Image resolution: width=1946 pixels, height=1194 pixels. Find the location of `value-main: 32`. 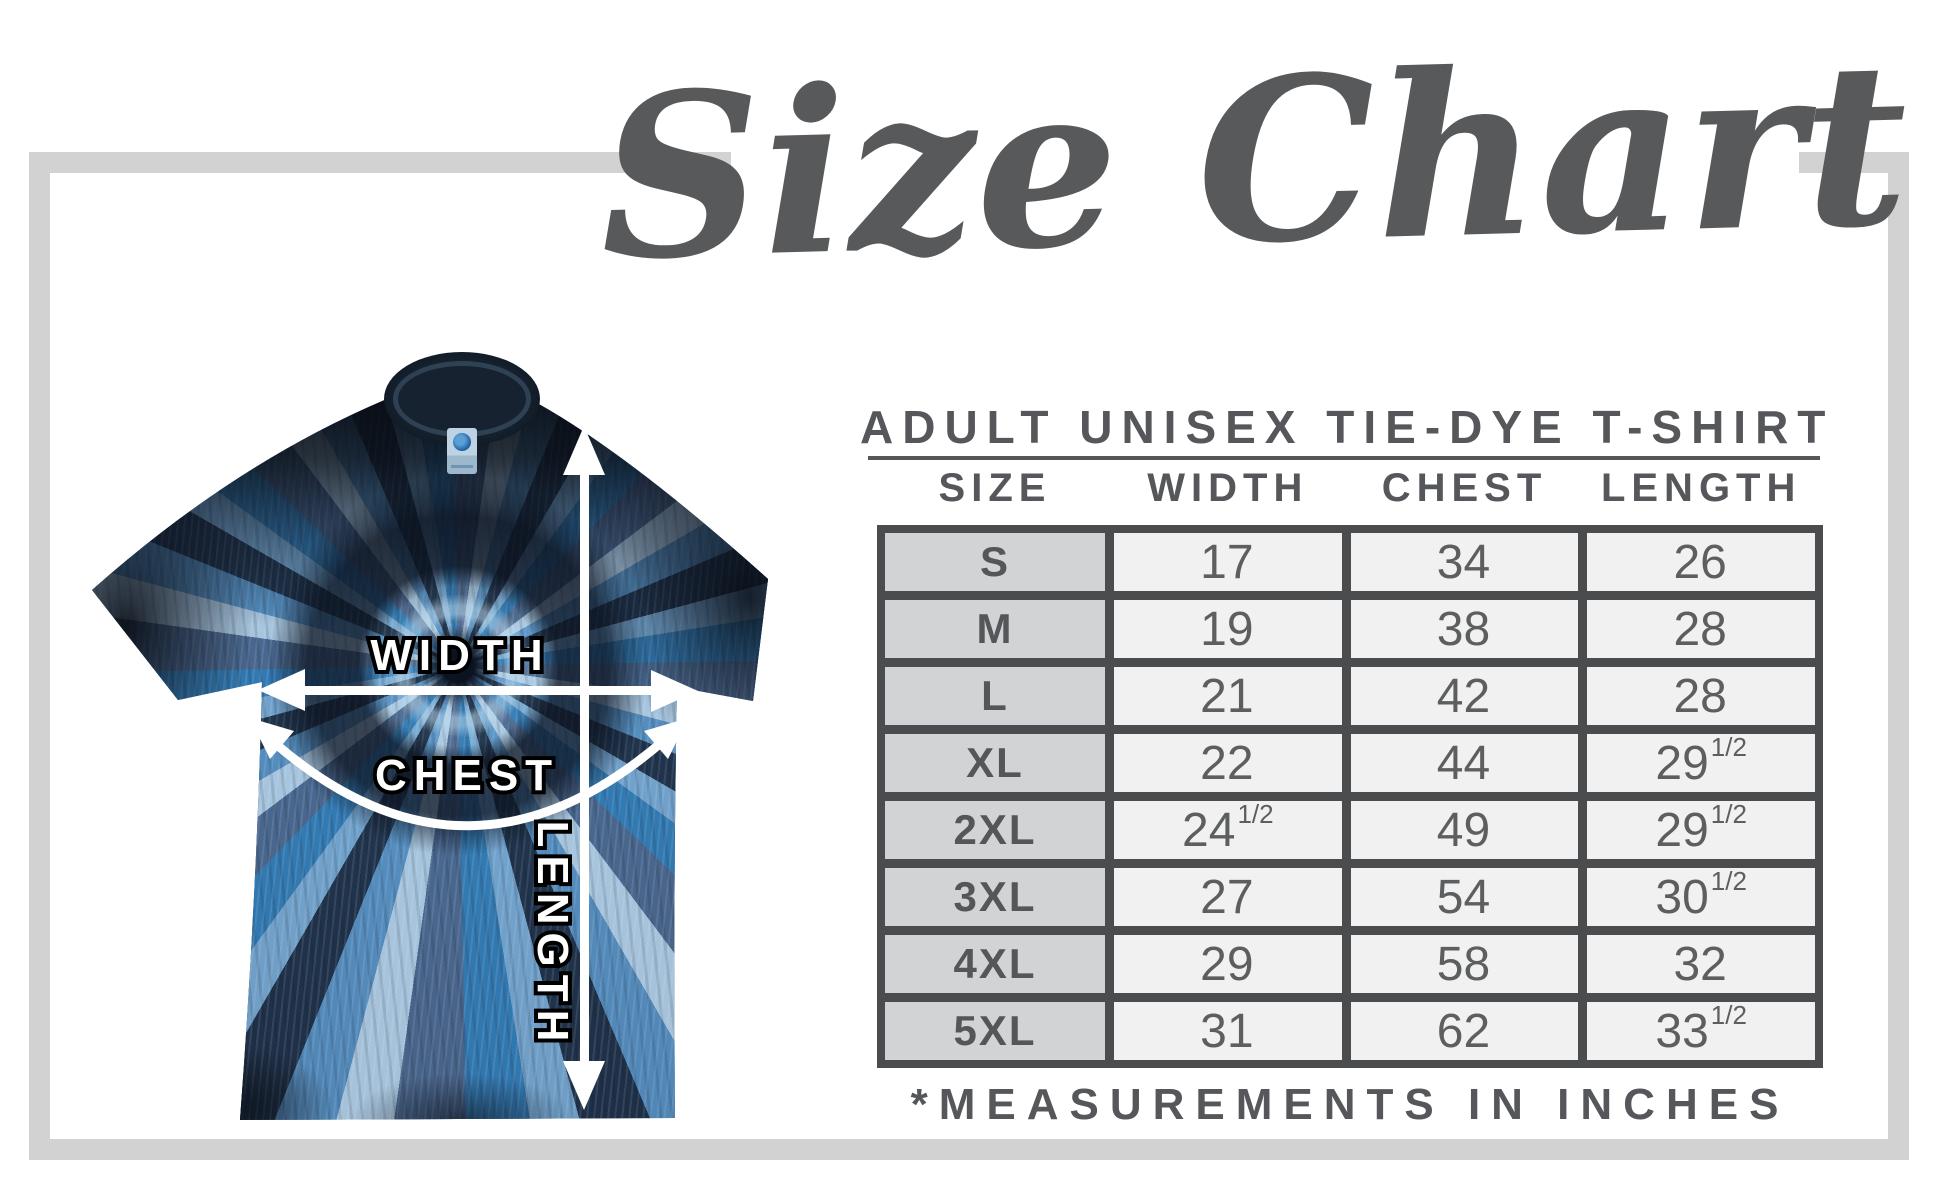

value-main: 32 is located at coordinates (1700, 964).